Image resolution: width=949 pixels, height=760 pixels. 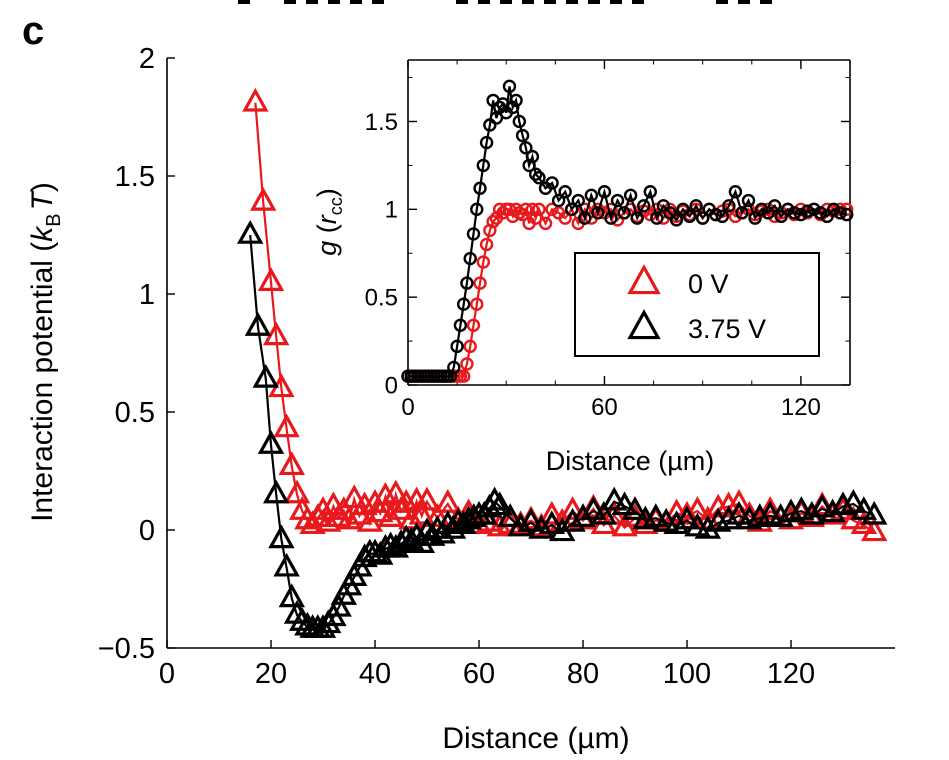 What do you see at coordinates (791, 674) in the screenshot?
I see `main-x-tick-label-6: 120` at bounding box center [791, 674].